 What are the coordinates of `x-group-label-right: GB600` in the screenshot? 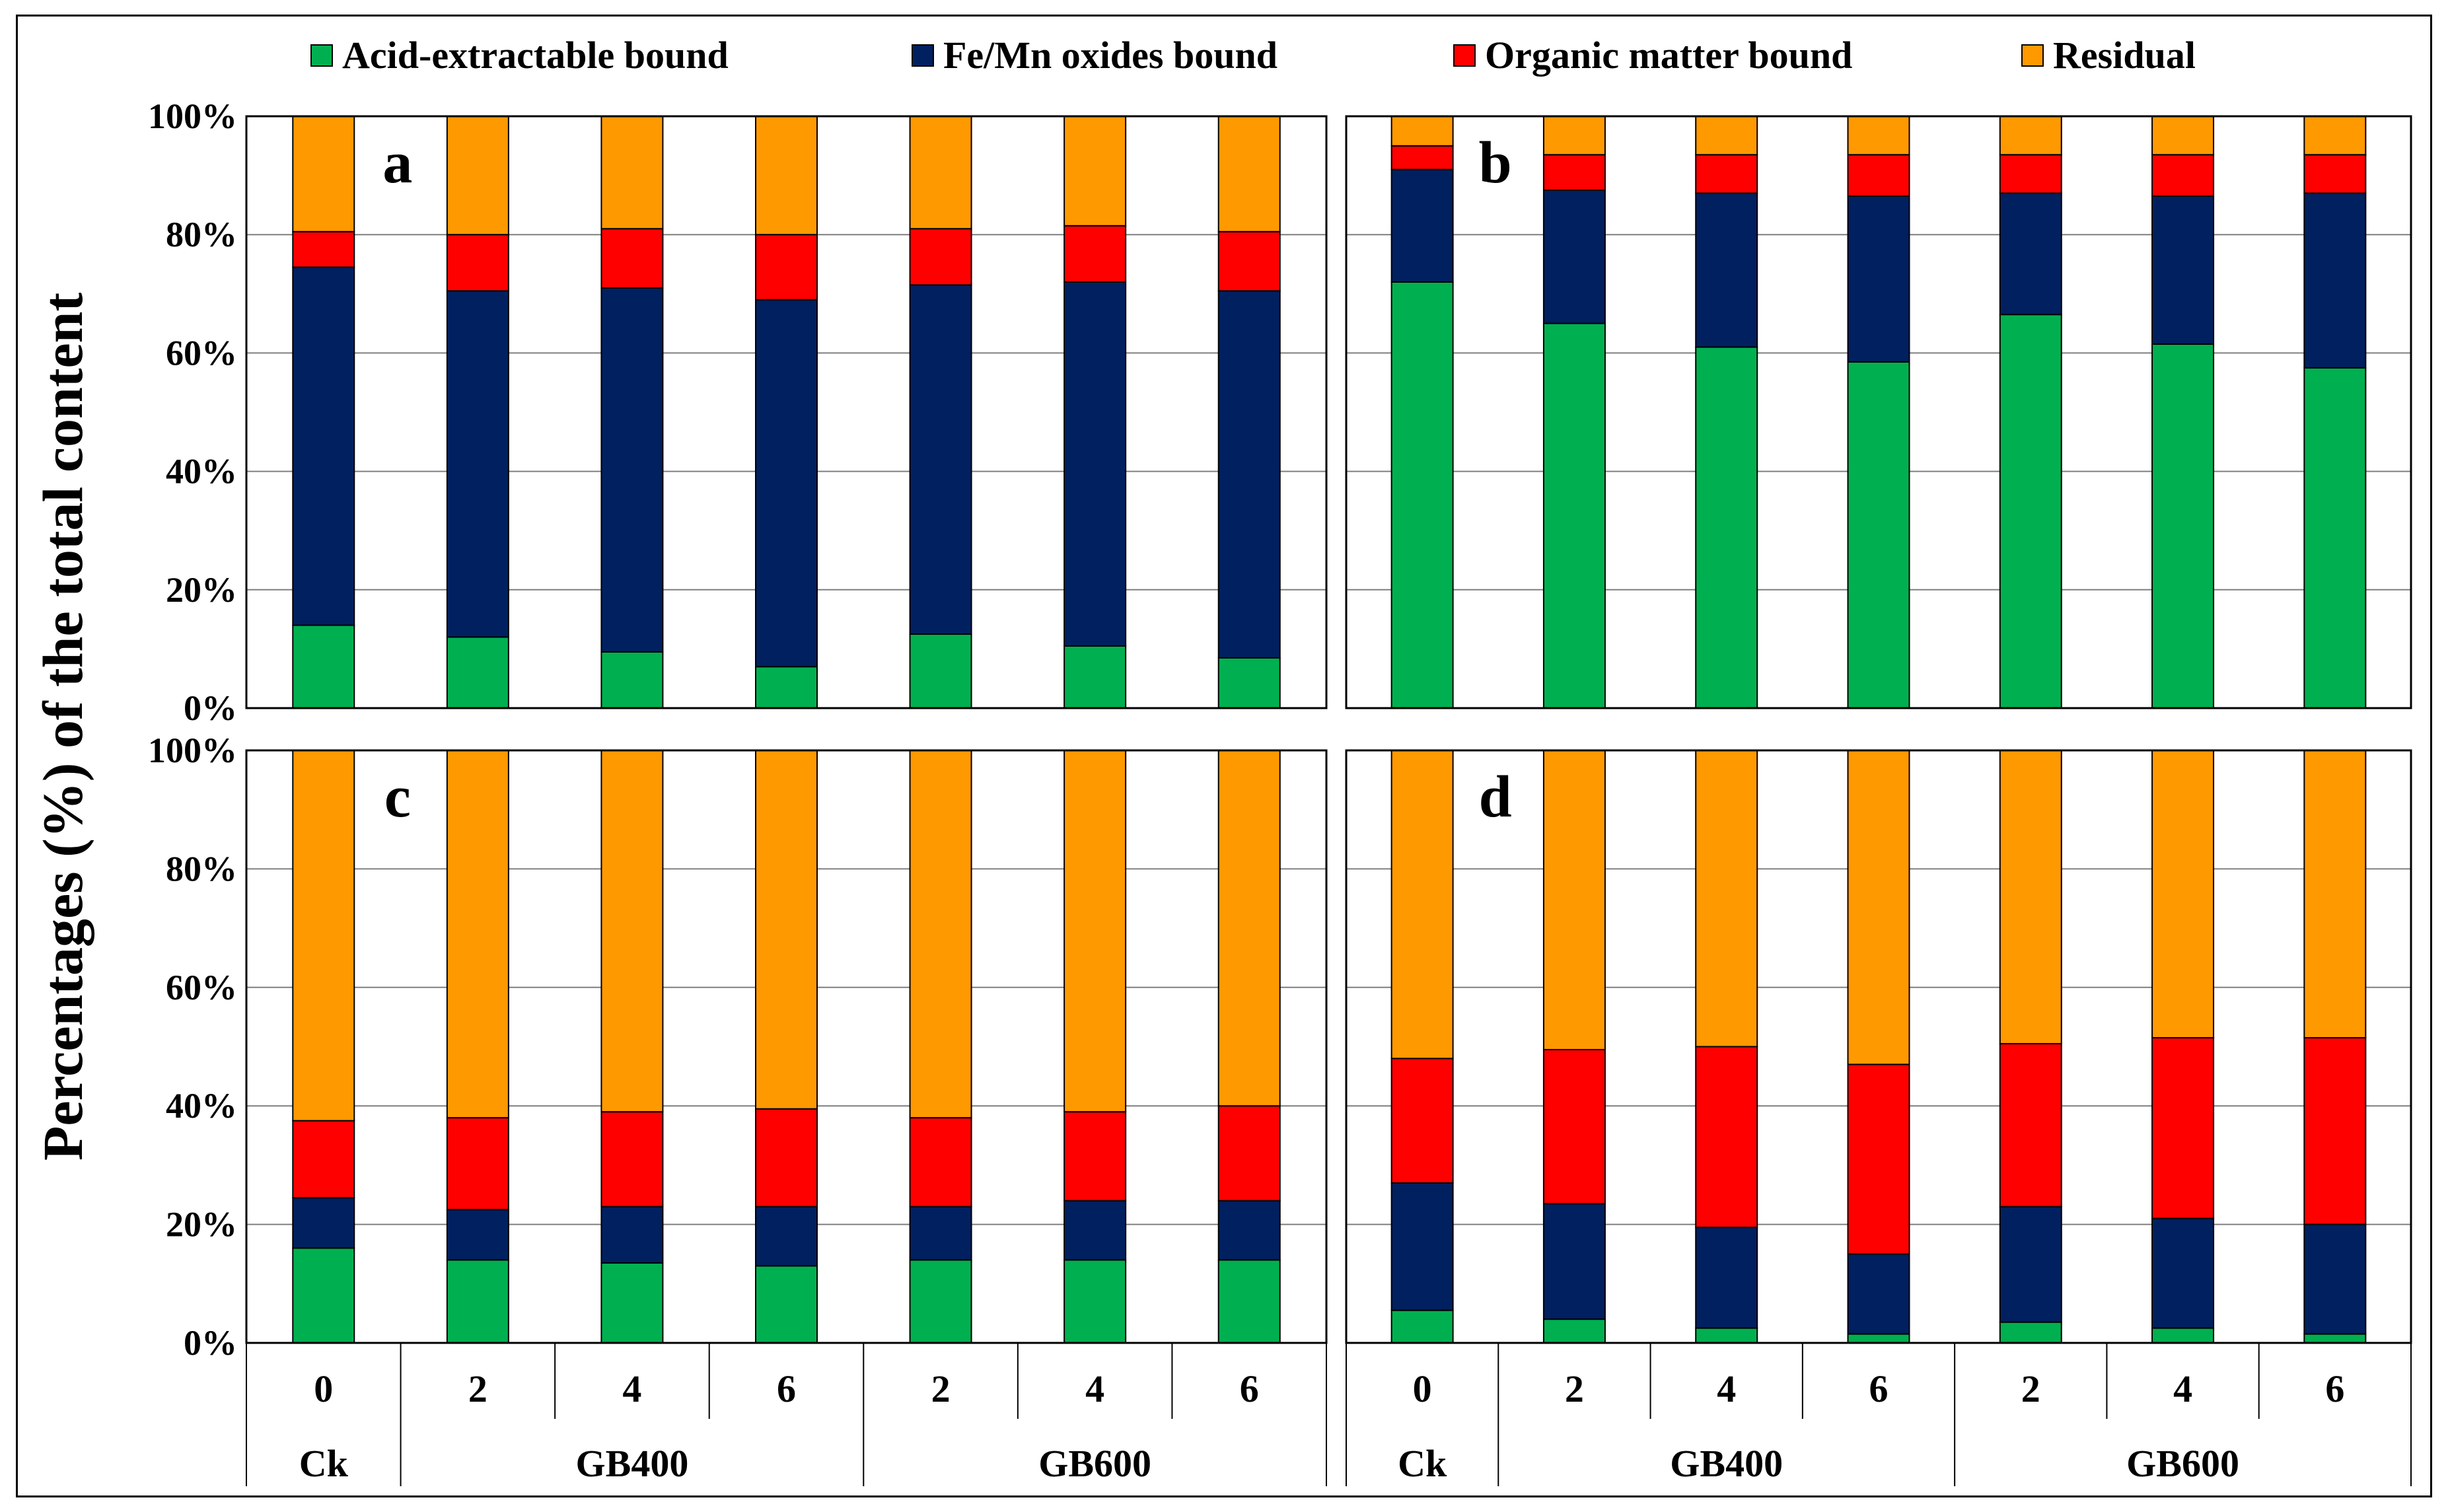 It's located at (2182, 1463).